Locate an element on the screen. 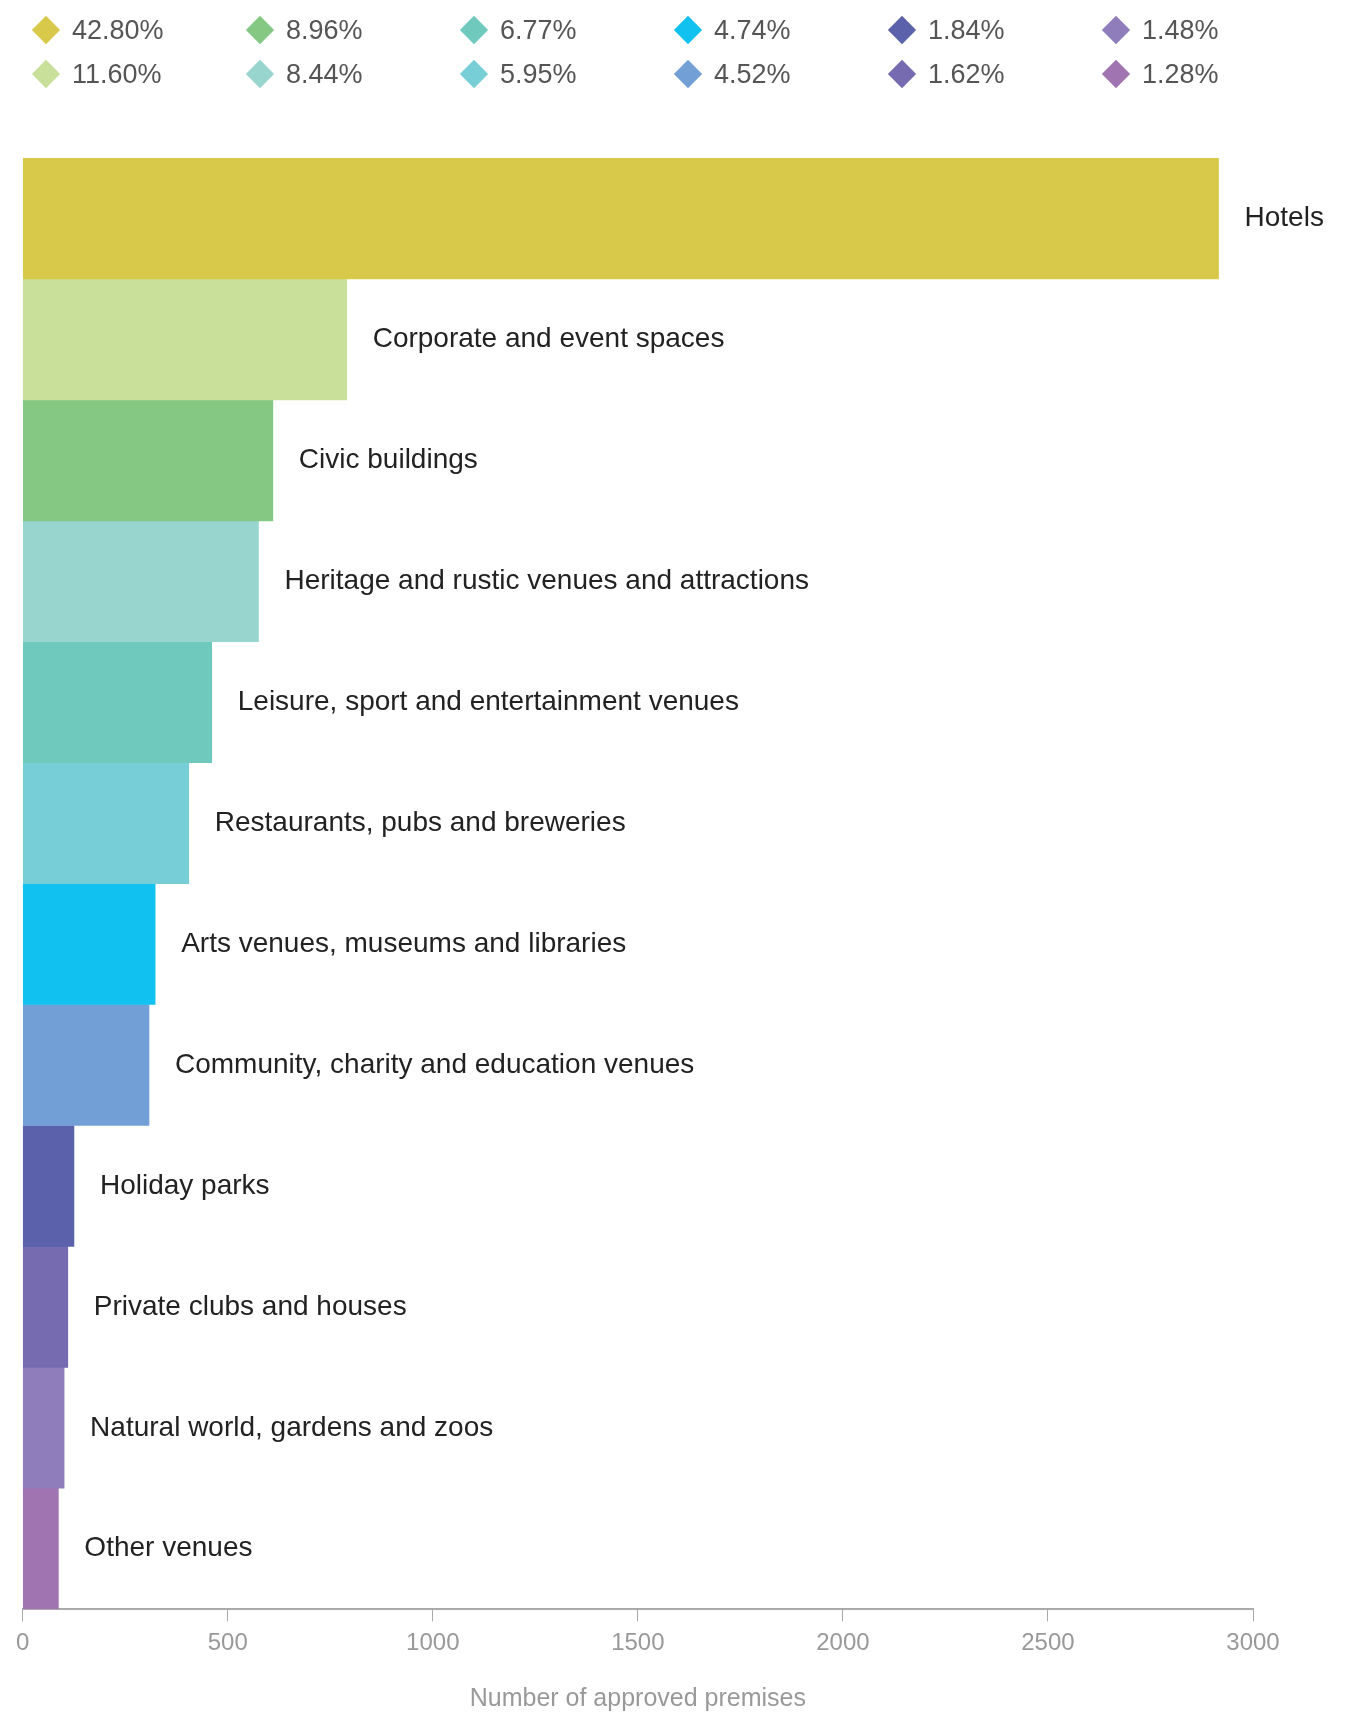 The width and height of the screenshot is (1349, 1726). x-tick-label: 1500 is located at coordinates (638, 1642).